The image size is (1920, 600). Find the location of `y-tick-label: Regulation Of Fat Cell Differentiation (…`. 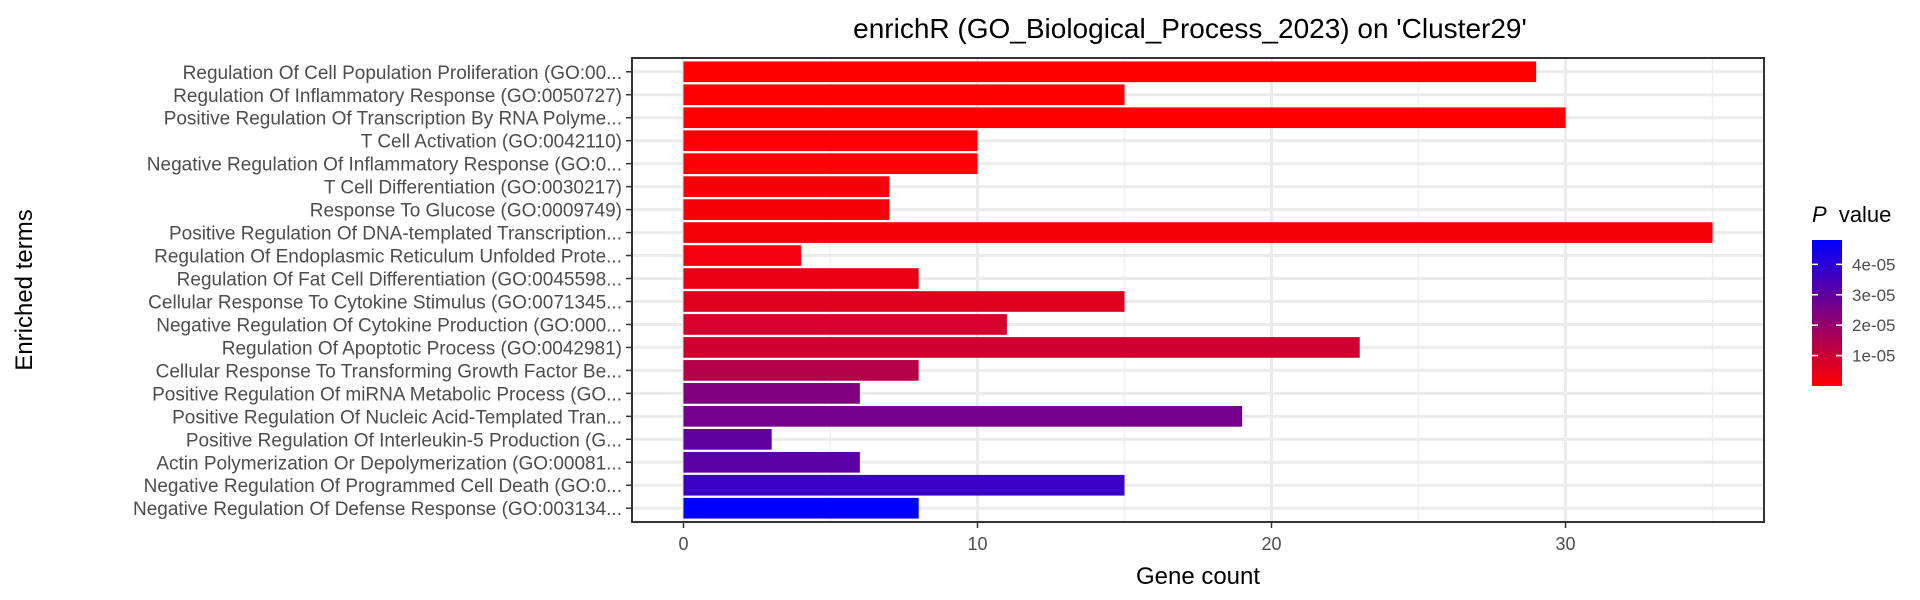

y-tick-label: Regulation Of Fat Cell Differentiation (… is located at coordinates (399, 280).